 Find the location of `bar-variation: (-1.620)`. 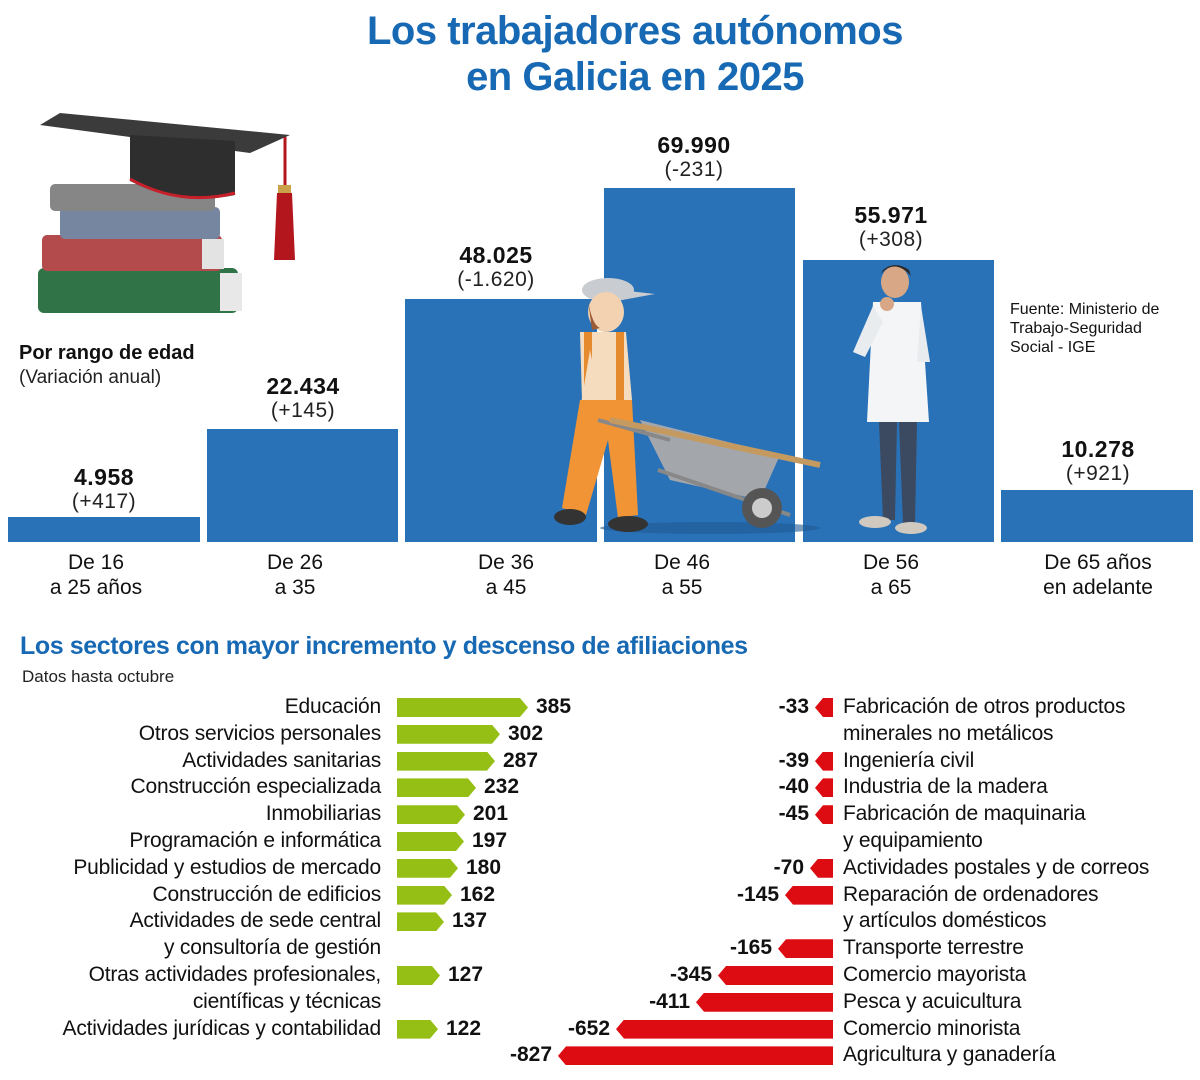

bar-variation: (-1.620) is located at coordinates (496, 279).